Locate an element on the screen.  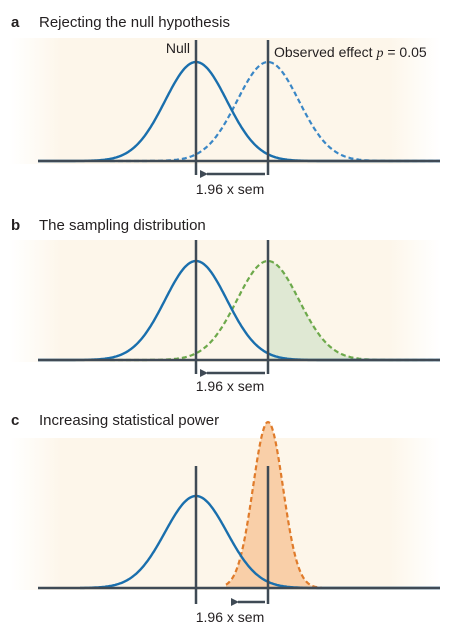
panel-c-letter: c is located at coordinates (15, 420).